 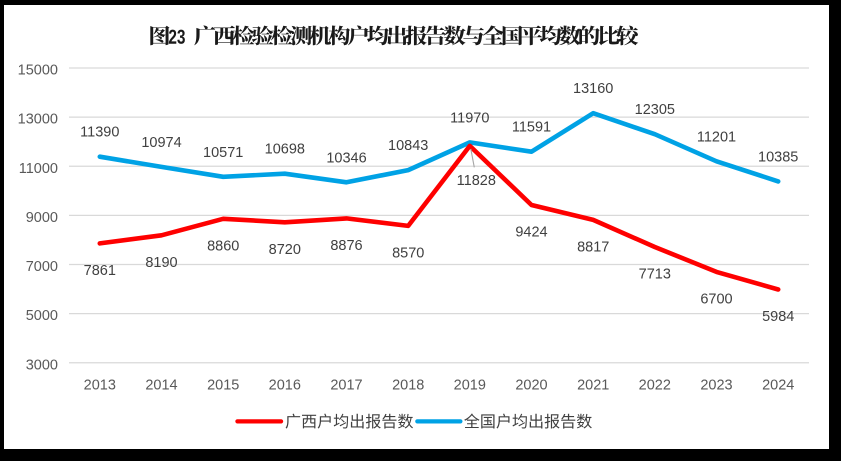 I want to click on svg-text: 11390, so click(x=99, y=133).